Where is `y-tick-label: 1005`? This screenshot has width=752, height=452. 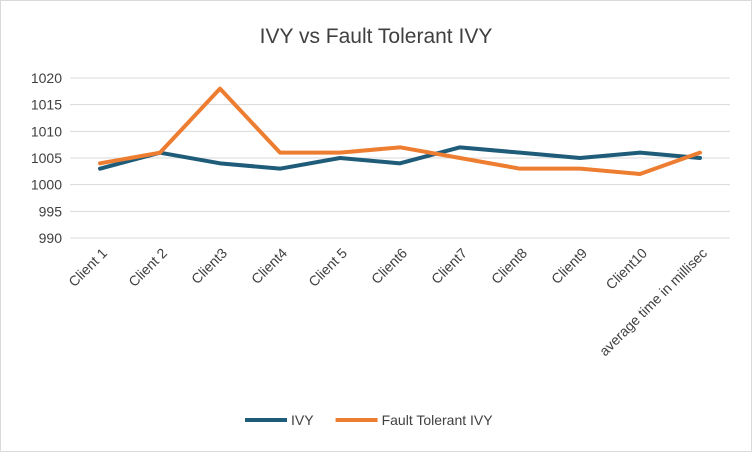 y-tick-label: 1005 is located at coordinates (46, 158).